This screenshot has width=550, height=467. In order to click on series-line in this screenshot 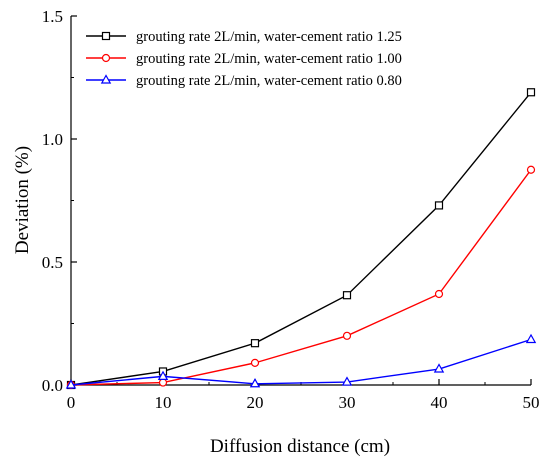, I will do `click(301, 362)`.